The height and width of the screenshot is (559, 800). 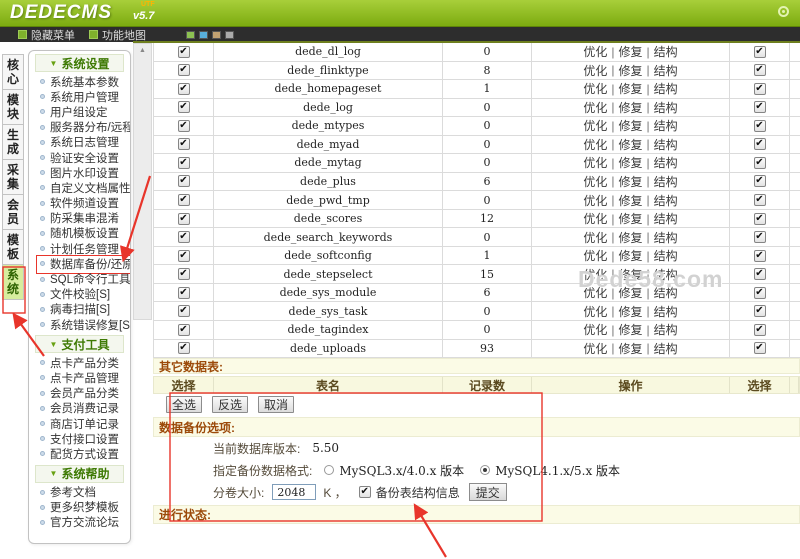 I want to click on module-tab-模板: 模板, so click(x=13, y=247).